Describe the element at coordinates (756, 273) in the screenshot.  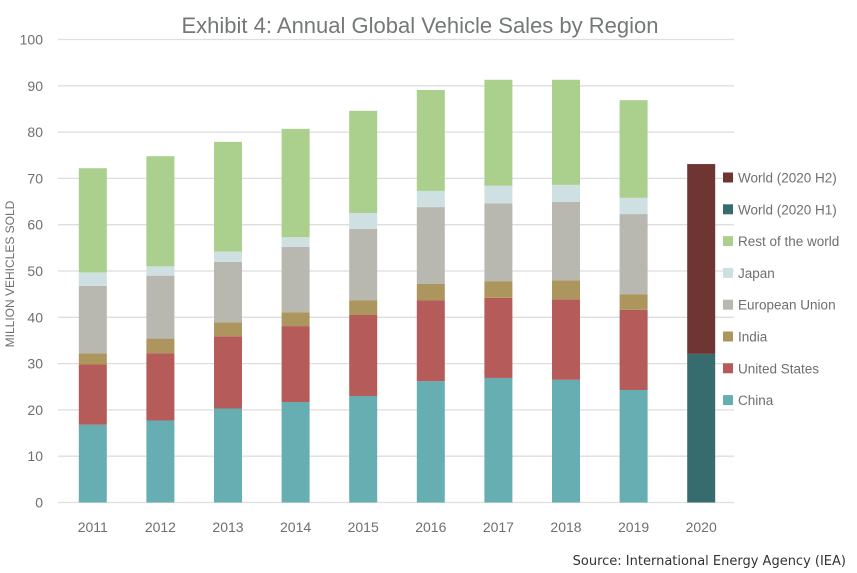
I see `legend-label: Japan` at that location.